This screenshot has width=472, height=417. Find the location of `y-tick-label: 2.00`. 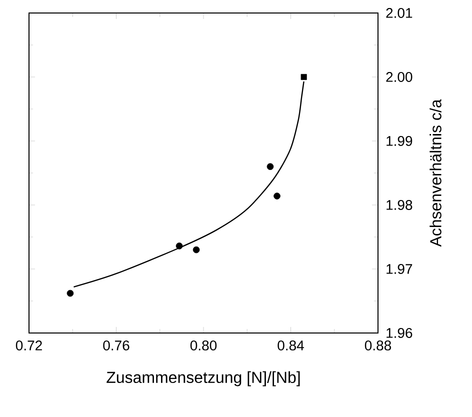

y-tick-label: 2.00 is located at coordinates (399, 77).